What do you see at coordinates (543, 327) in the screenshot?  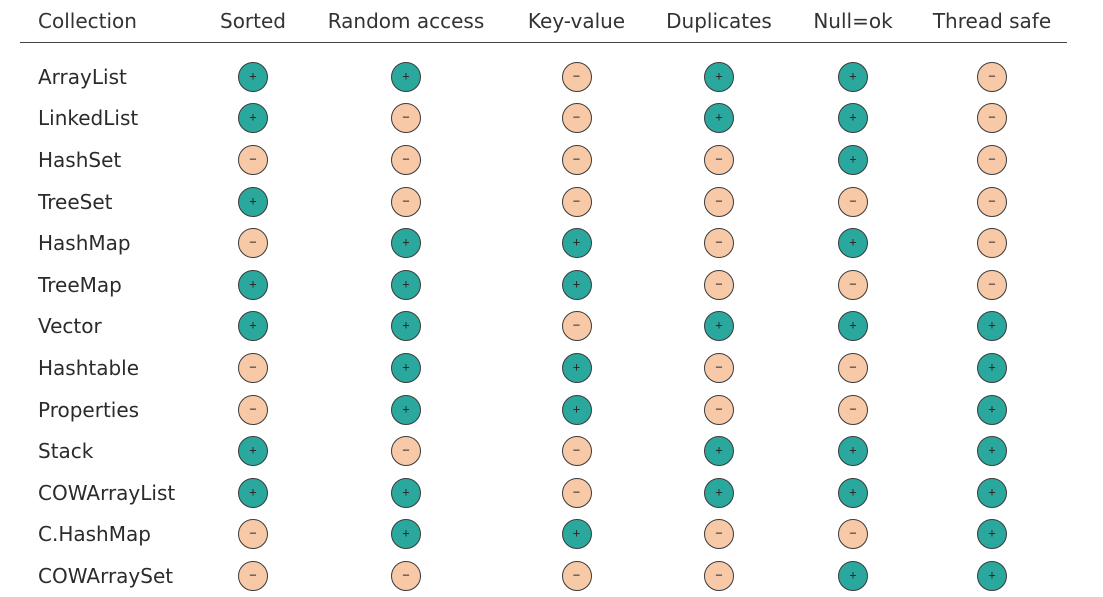 I see `table-row: Vector + + − + + +` at bounding box center [543, 327].